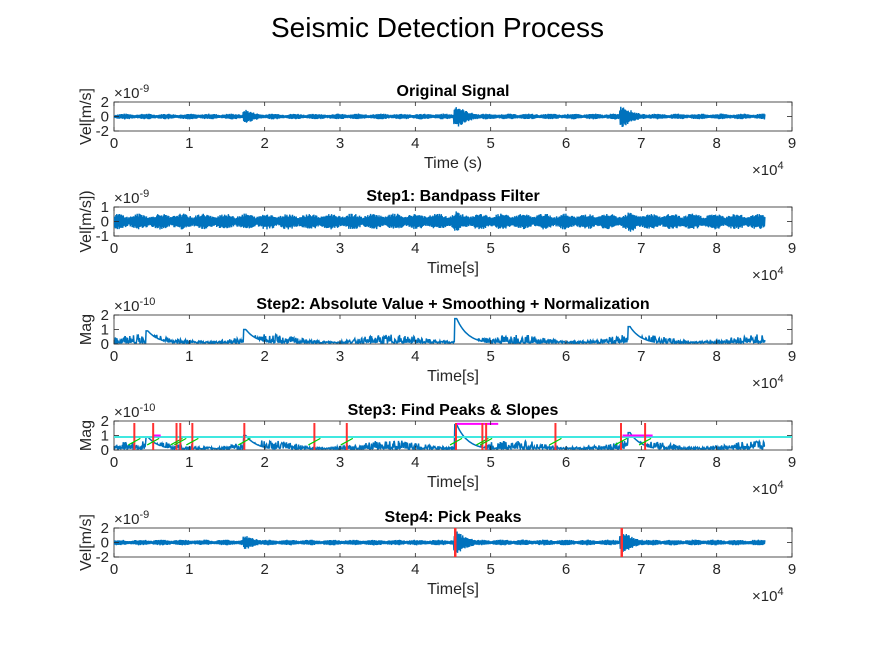  I want to click on y-exponent-label: ×10⁻¹⁰, so click(134, 305).